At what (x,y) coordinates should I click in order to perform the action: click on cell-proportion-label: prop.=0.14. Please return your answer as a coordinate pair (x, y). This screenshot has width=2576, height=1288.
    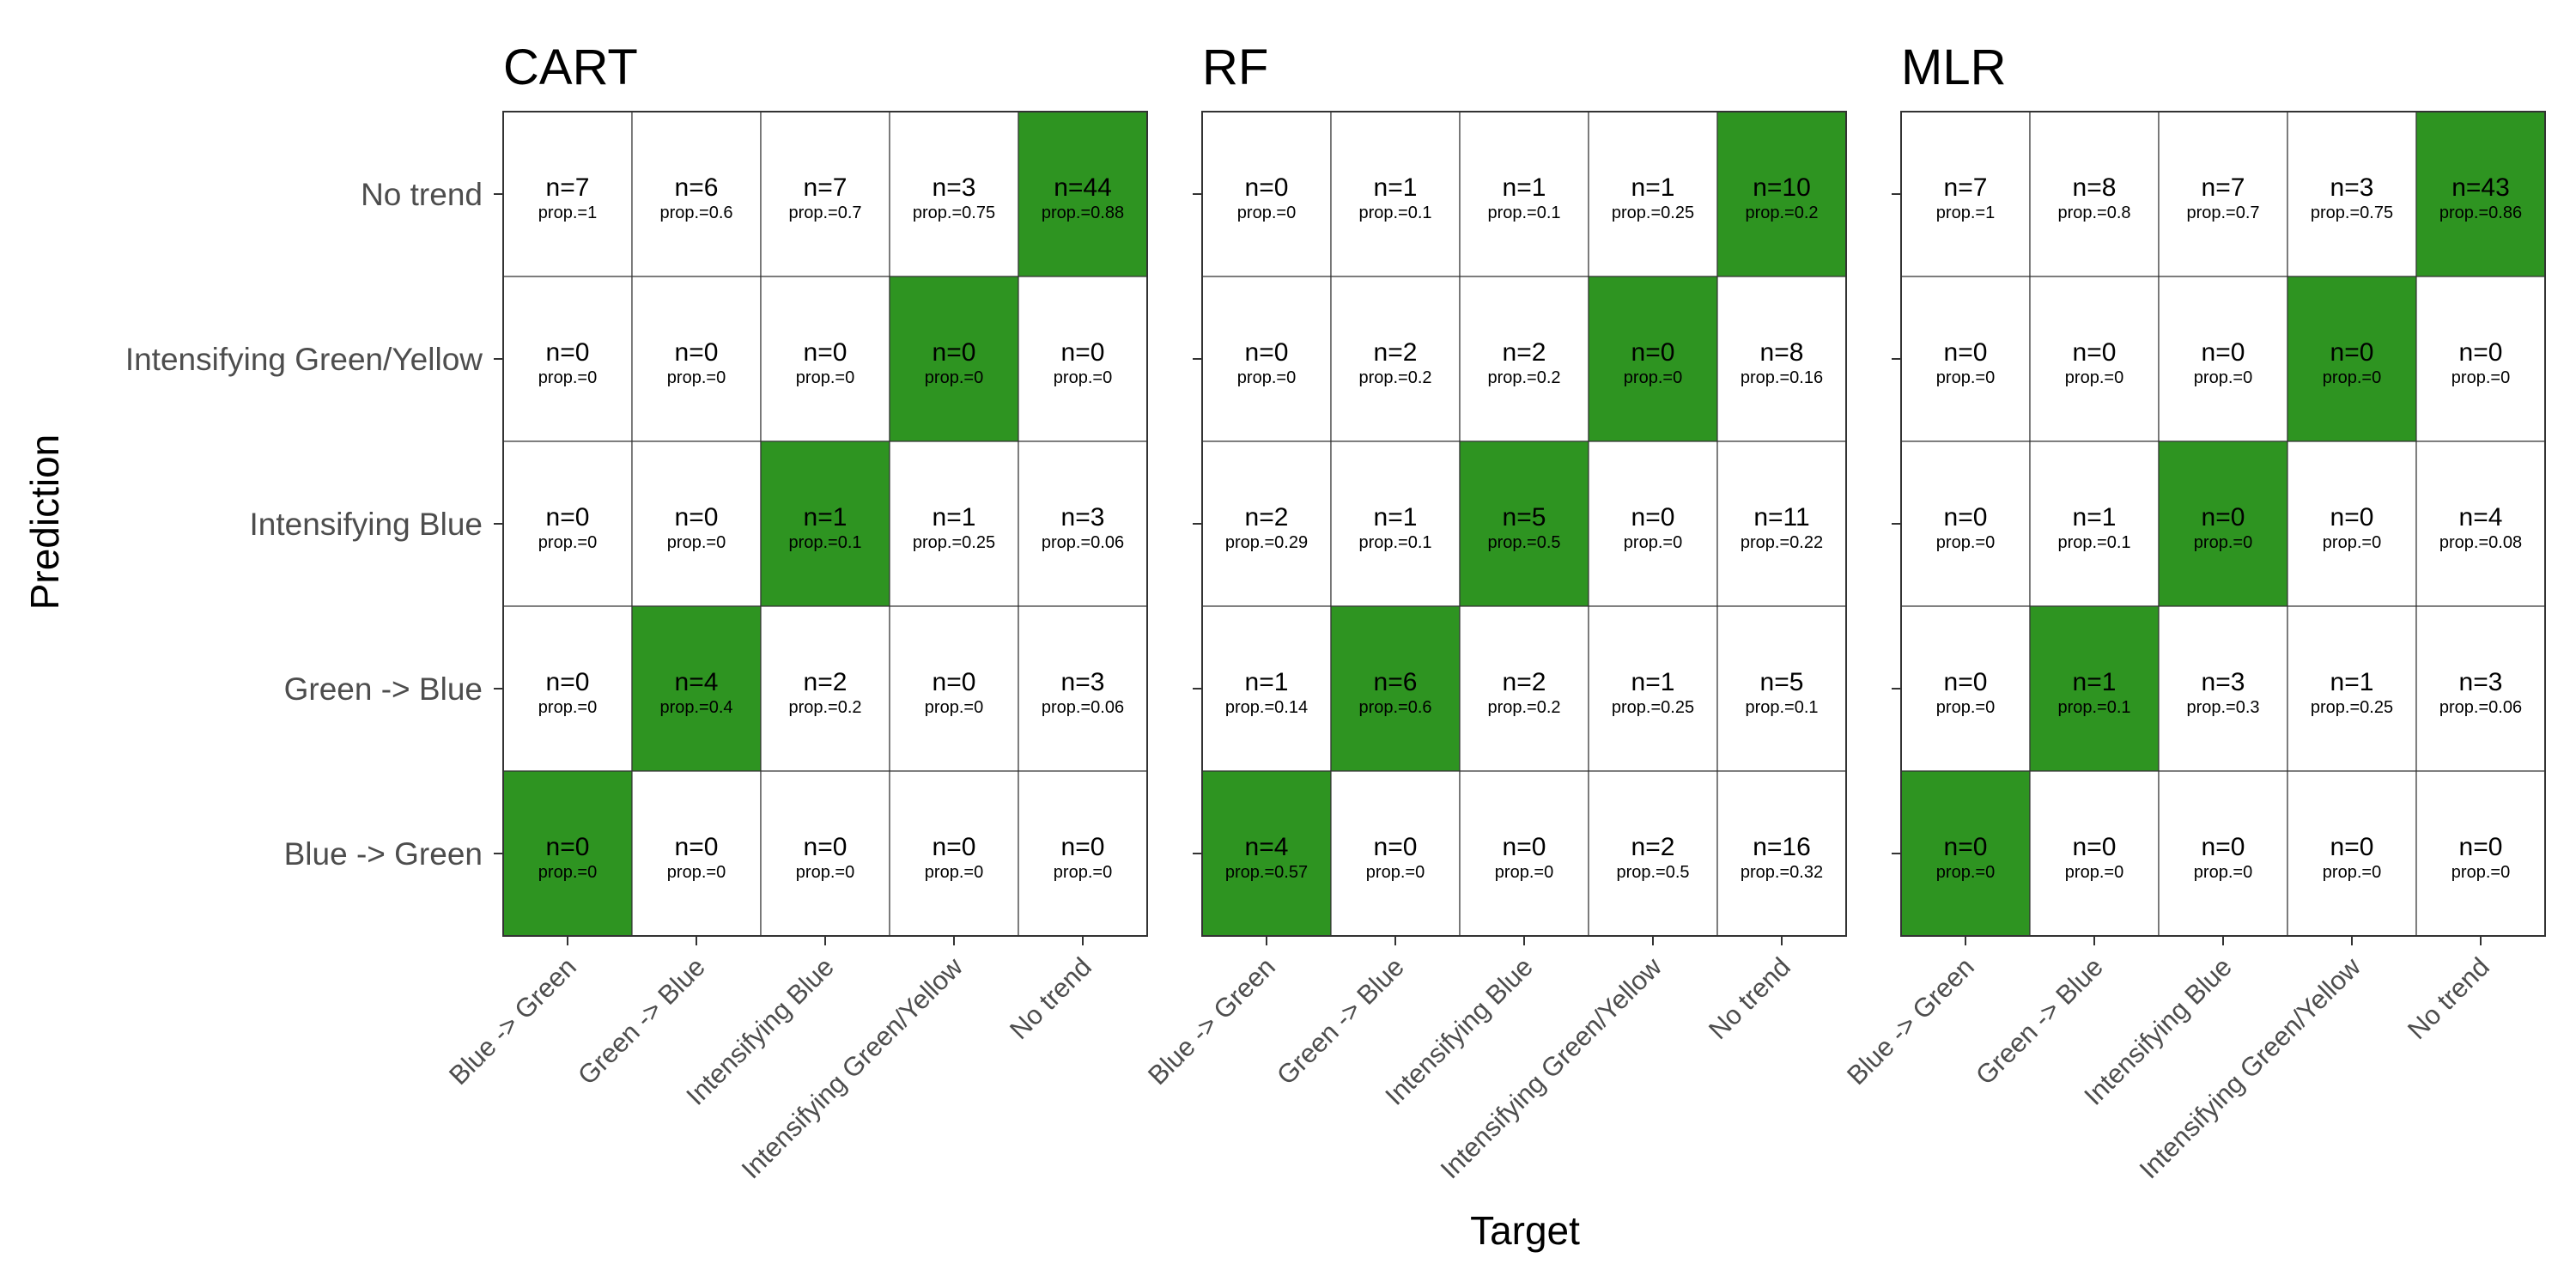
    Looking at the image, I should click on (1266, 707).